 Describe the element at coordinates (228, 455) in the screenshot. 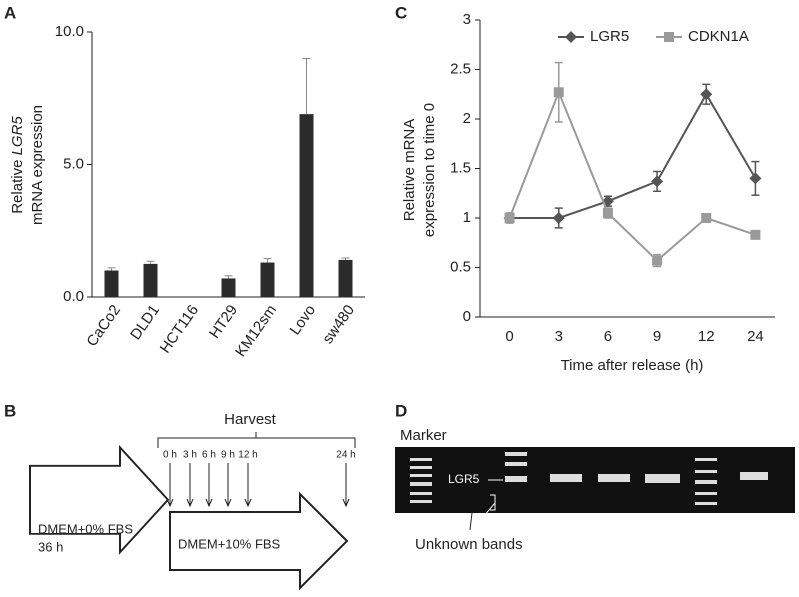

I see `time-label: 9 h` at that location.